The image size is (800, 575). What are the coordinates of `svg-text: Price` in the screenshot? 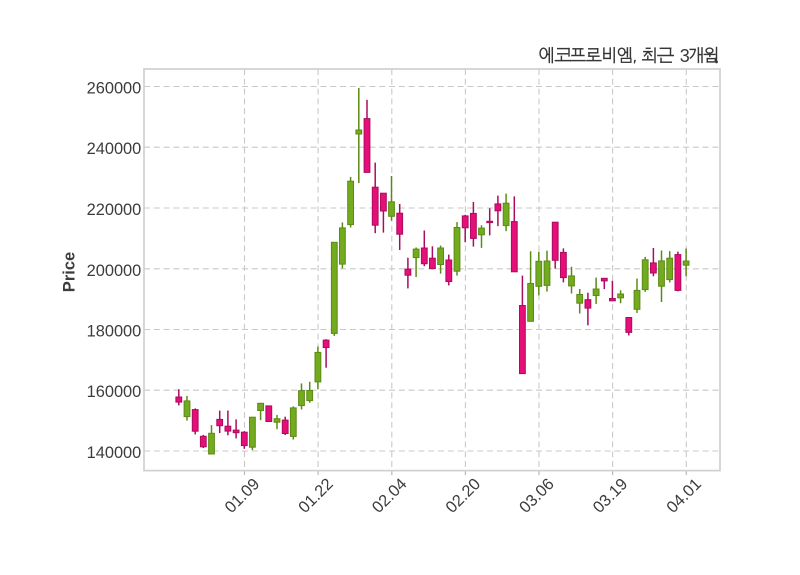 It's located at (70, 272).